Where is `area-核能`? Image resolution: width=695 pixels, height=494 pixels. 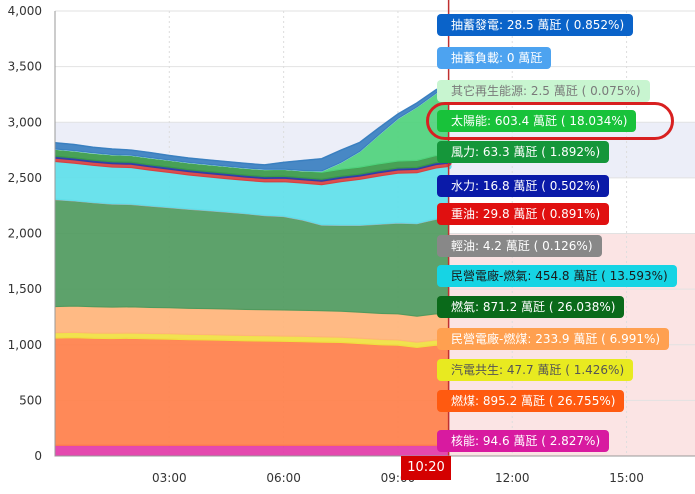 area-核能 is located at coordinates (252, 450).